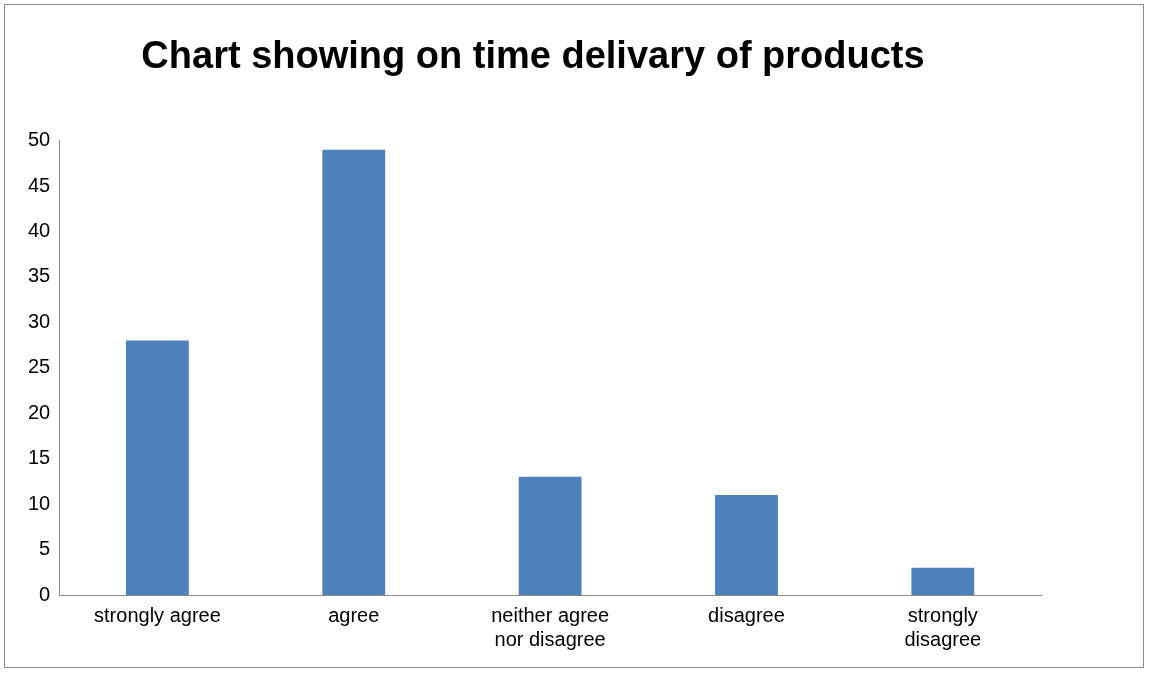  I want to click on y-tick-label: 0, so click(45, 593).